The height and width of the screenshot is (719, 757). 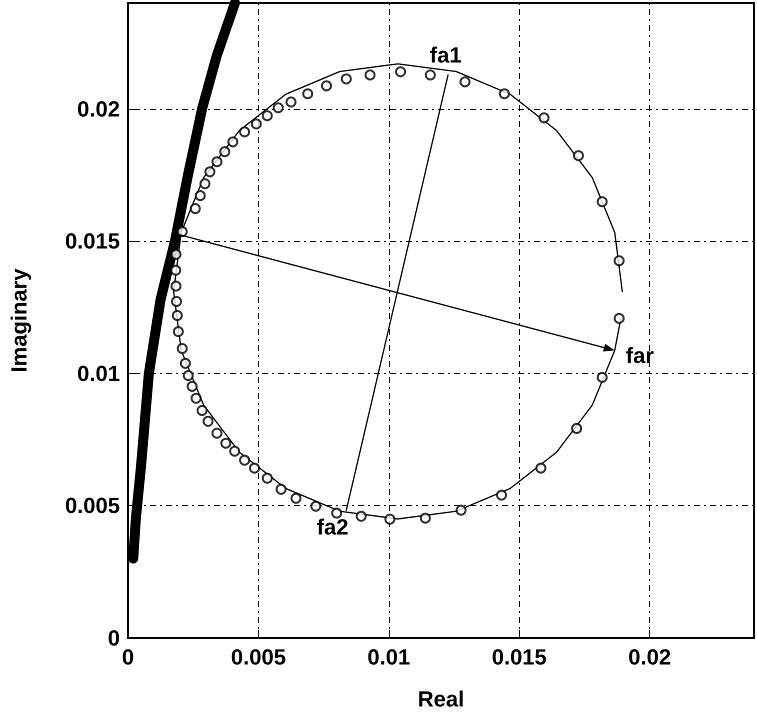 What do you see at coordinates (441, 699) in the screenshot?
I see `x-axis-title: Real` at bounding box center [441, 699].